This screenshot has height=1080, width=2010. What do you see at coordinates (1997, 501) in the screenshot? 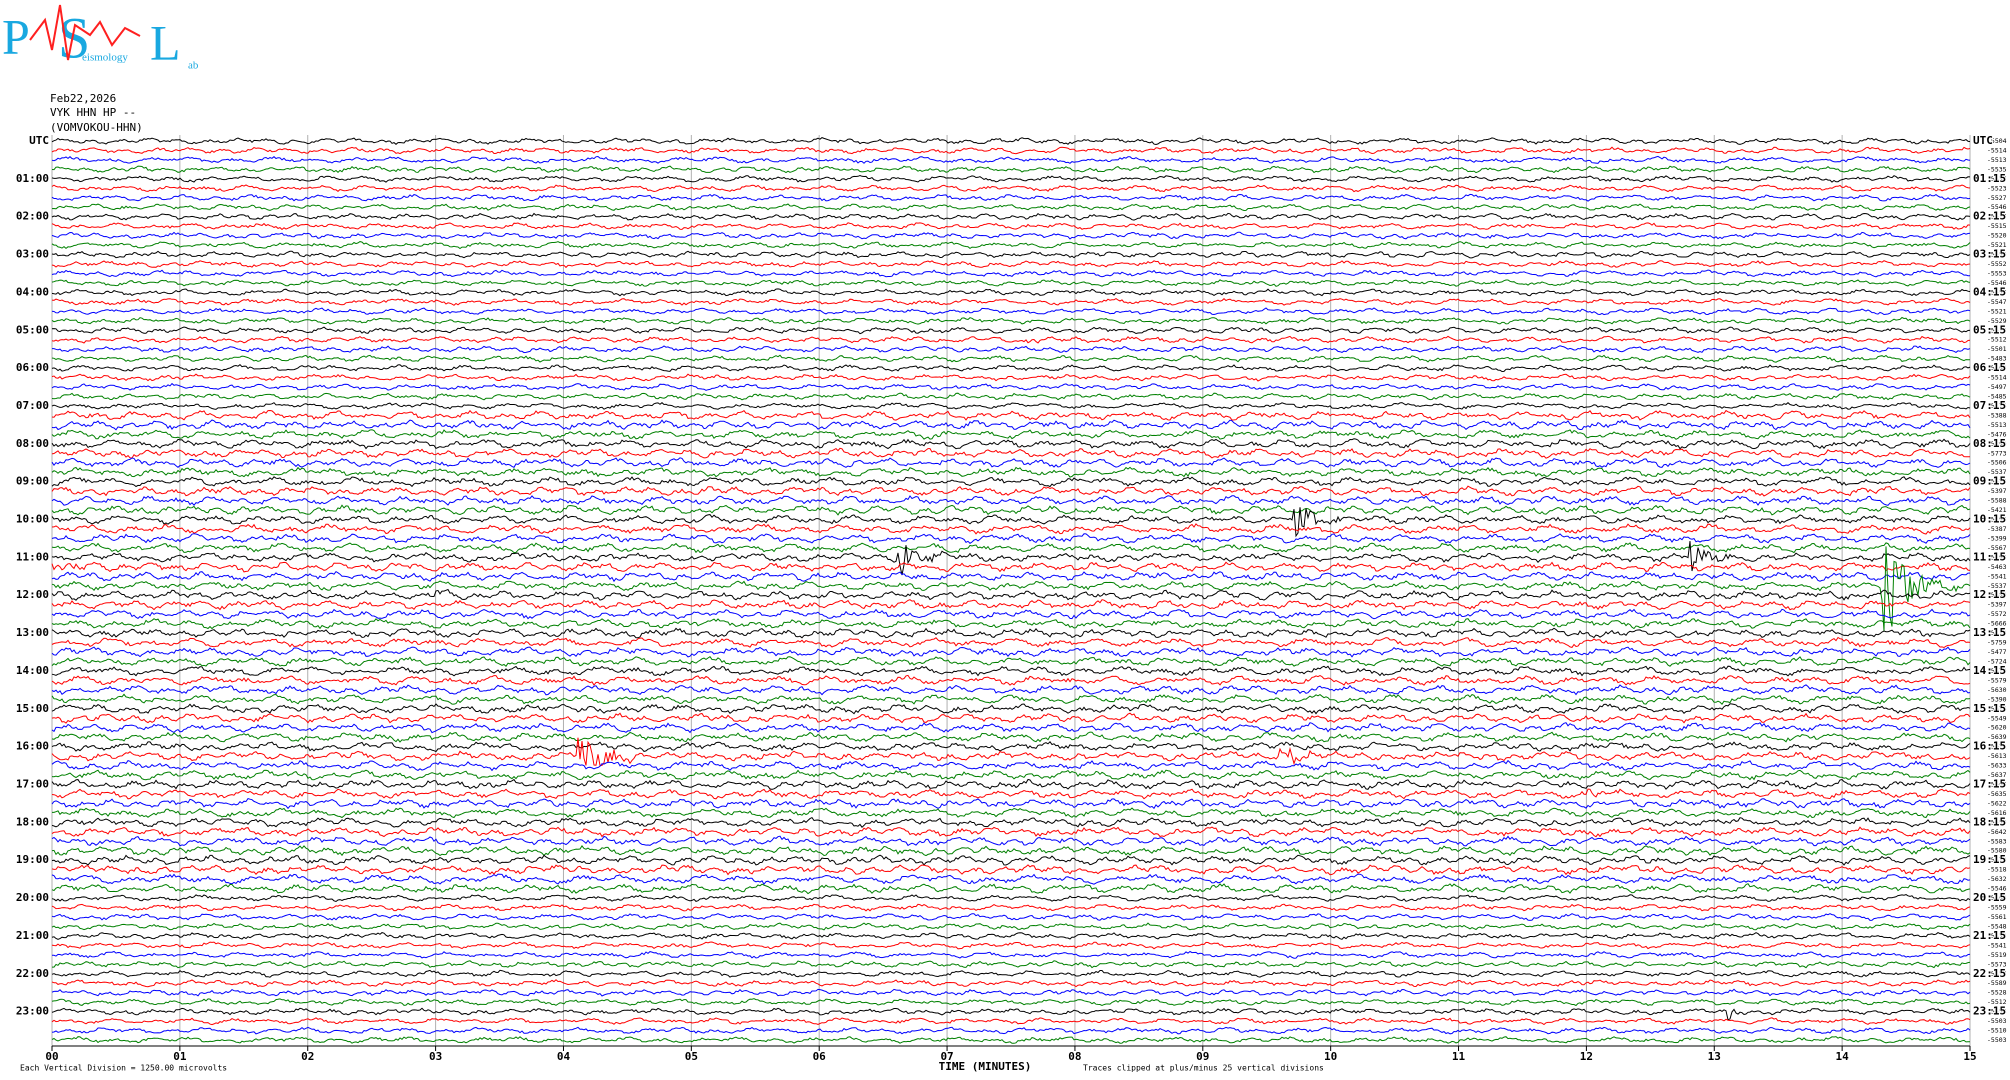
I see `trace-offset: -5588` at bounding box center [1997, 501].